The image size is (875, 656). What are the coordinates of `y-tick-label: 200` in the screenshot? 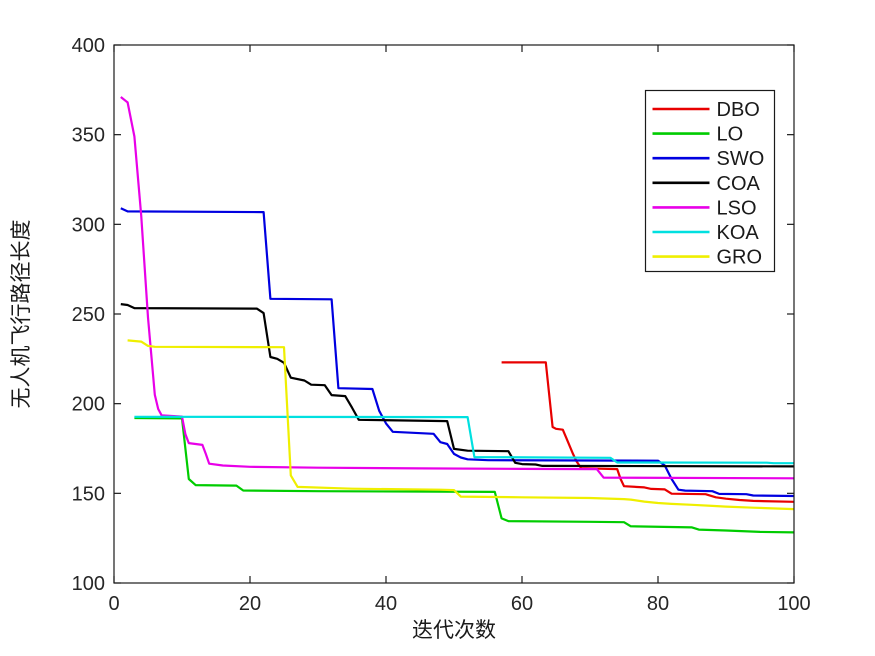 It's located at (88, 405).